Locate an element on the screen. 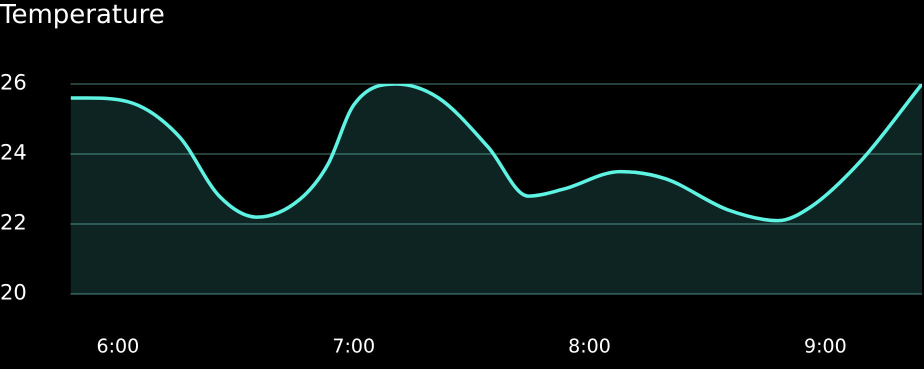 Image resolution: width=924 pixels, height=369 pixels. chart-title: Temperature is located at coordinates (82, 15).